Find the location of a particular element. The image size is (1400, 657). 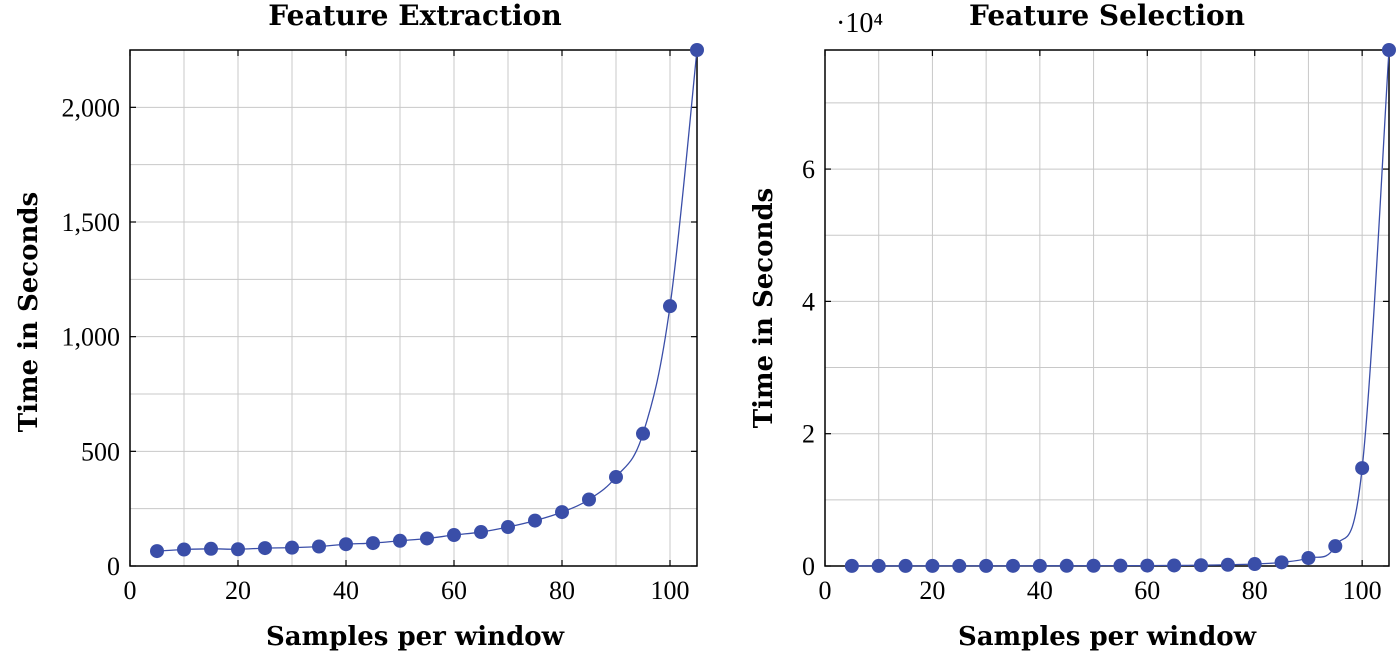

chart-title: Feature Selection is located at coordinates (1107, 16).